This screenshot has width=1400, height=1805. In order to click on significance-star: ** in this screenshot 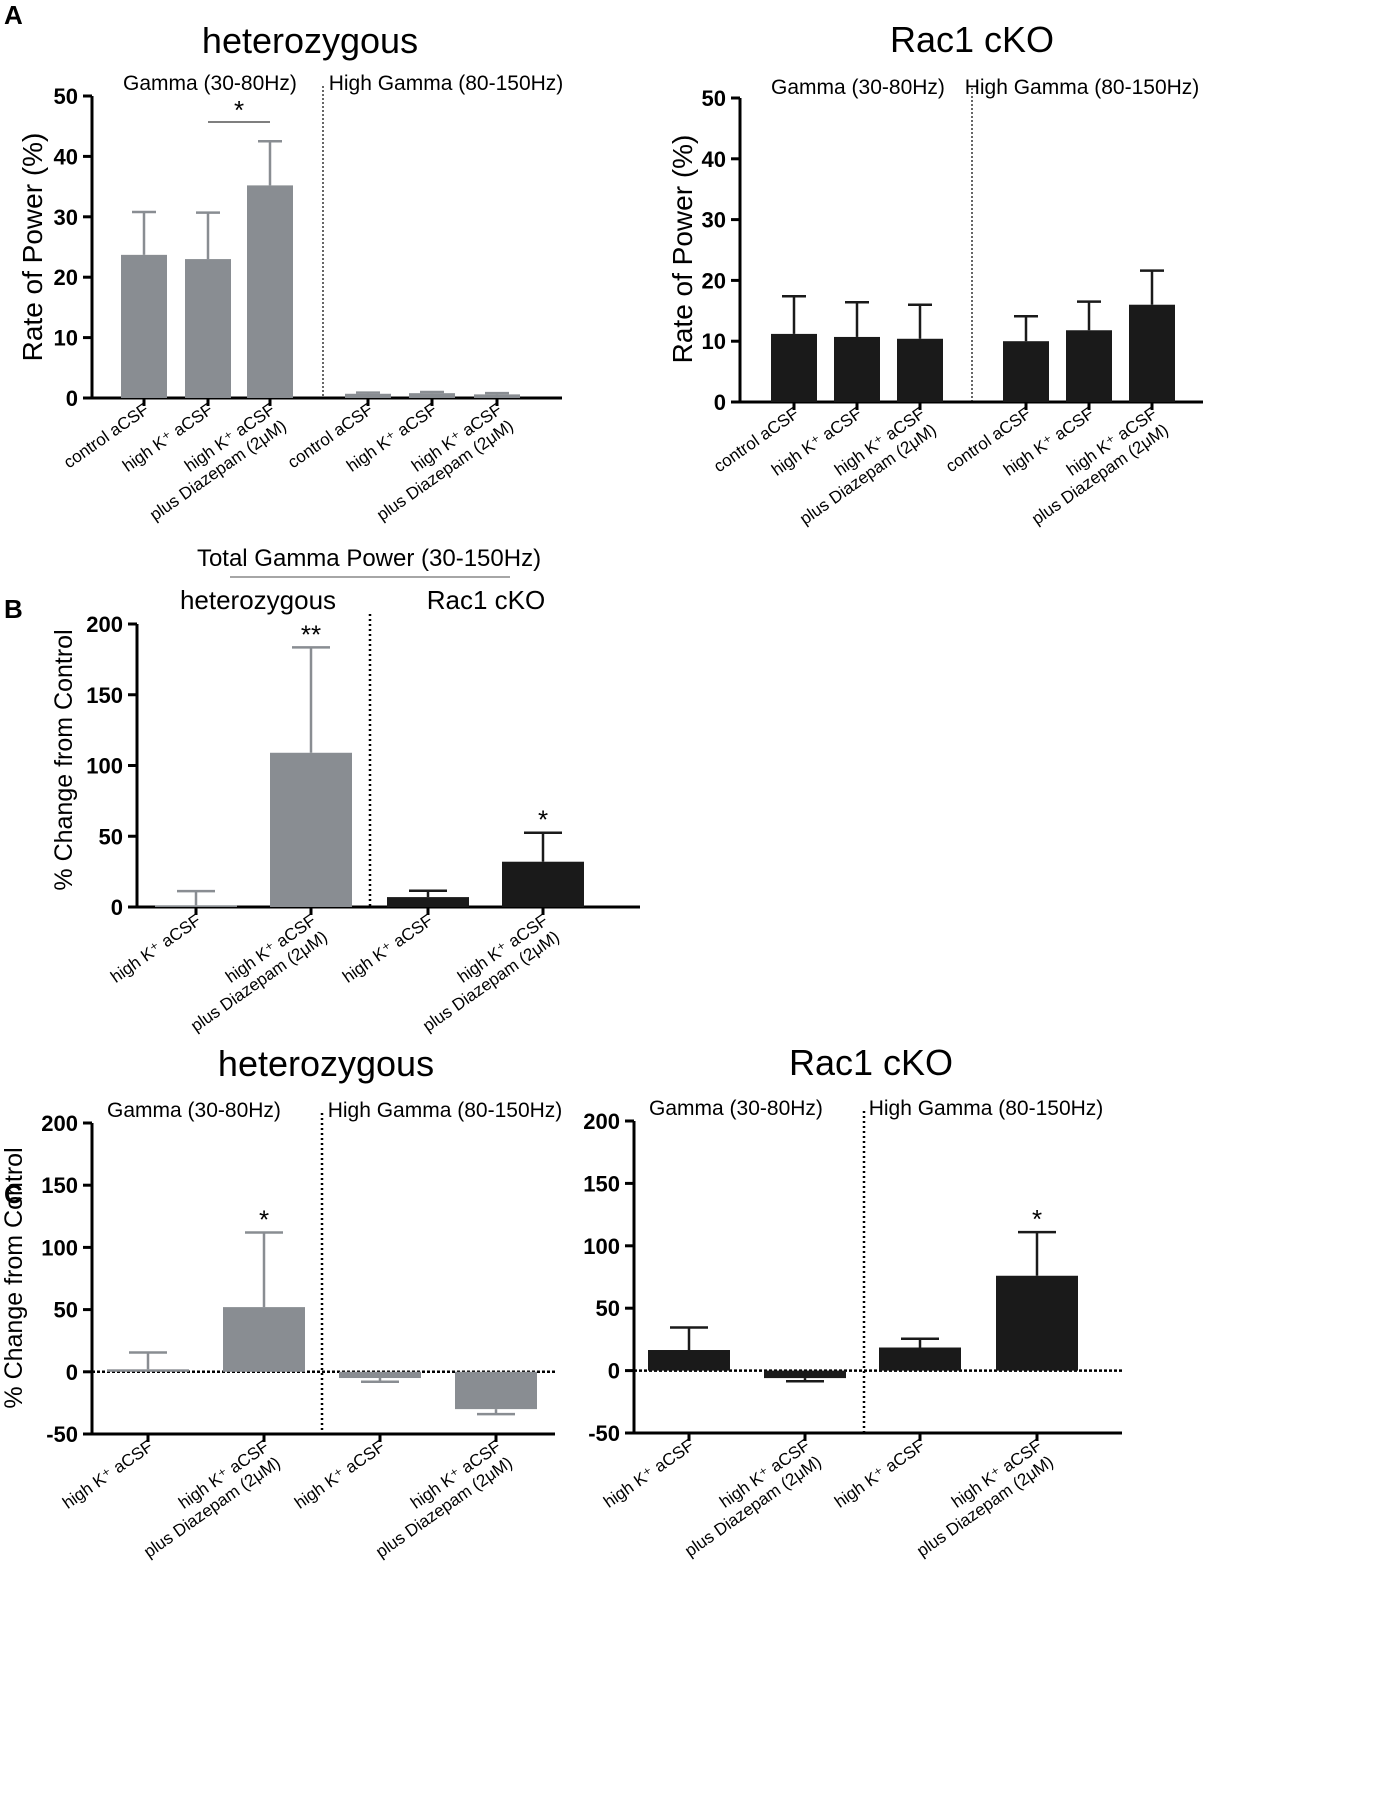, I will do `click(311, 634)`.